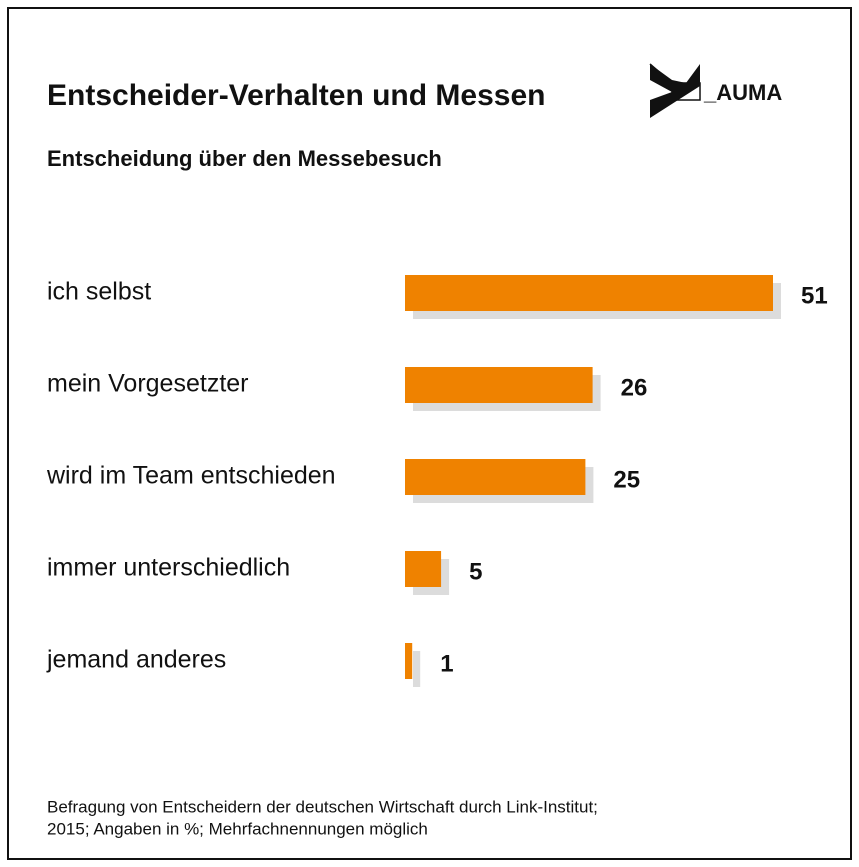 The height and width of the screenshot is (867, 859). Describe the element at coordinates (417, 669) in the screenshot. I see `bar-shadow` at that location.